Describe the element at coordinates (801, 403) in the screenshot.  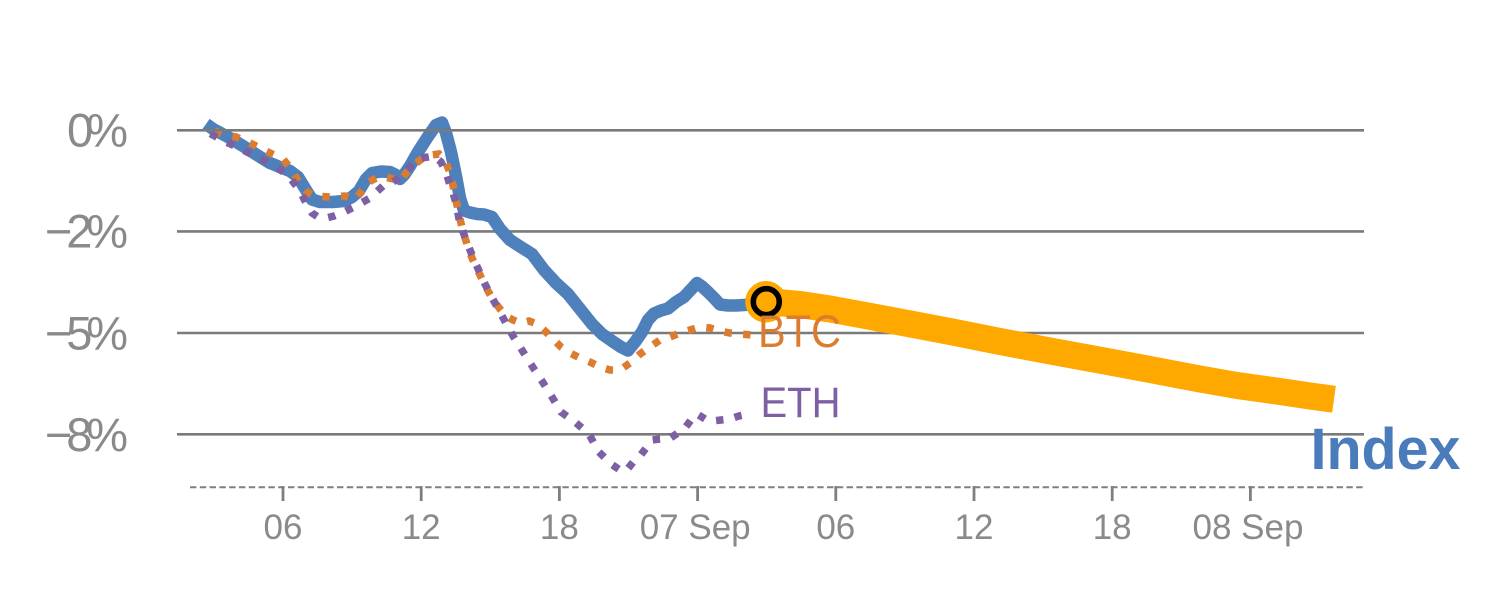
I see `svg-text: ETH` at that location.